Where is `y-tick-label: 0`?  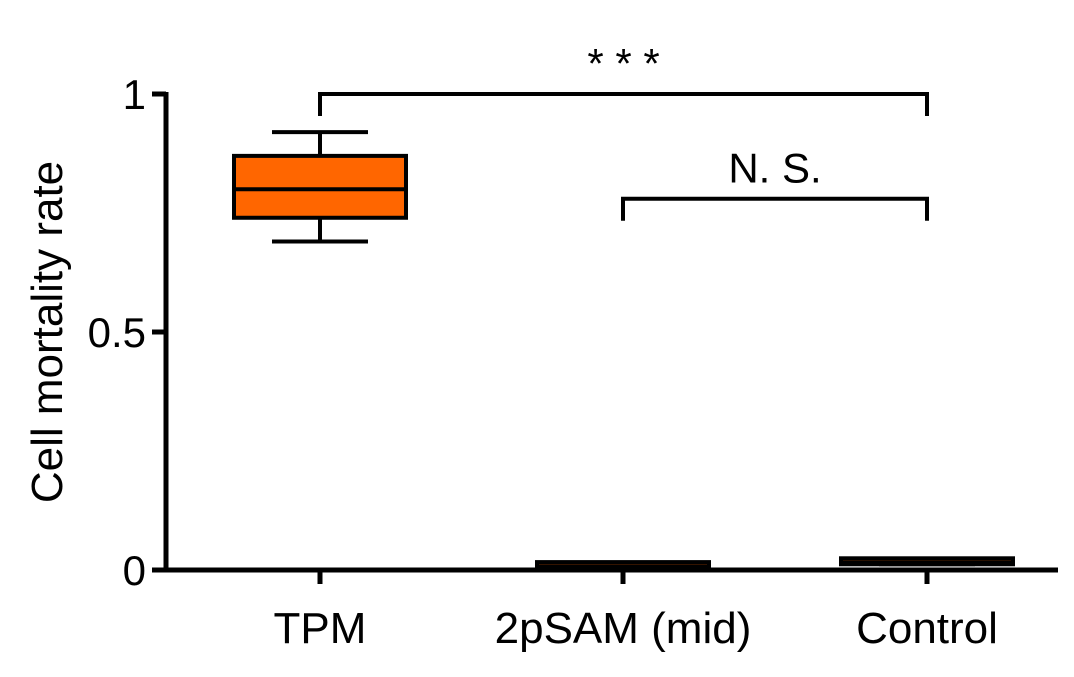
y-tick-label: 0 is located at coordinates (134, 570).